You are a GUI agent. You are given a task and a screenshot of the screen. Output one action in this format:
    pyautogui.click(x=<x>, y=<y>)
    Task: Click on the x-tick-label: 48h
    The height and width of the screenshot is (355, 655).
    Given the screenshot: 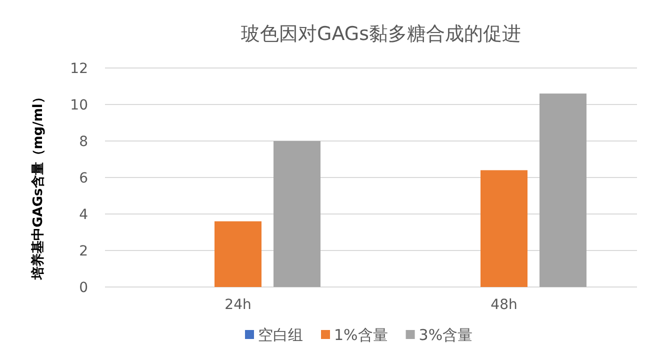 What is the action you would take?
    pyautogui.click(x=504, y=305)
    